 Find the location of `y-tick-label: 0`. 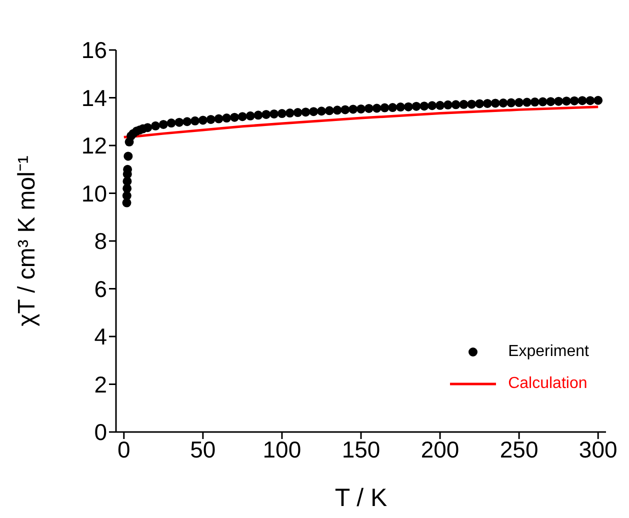

y-tick-label: 0 is located at coordinates (100, 432).